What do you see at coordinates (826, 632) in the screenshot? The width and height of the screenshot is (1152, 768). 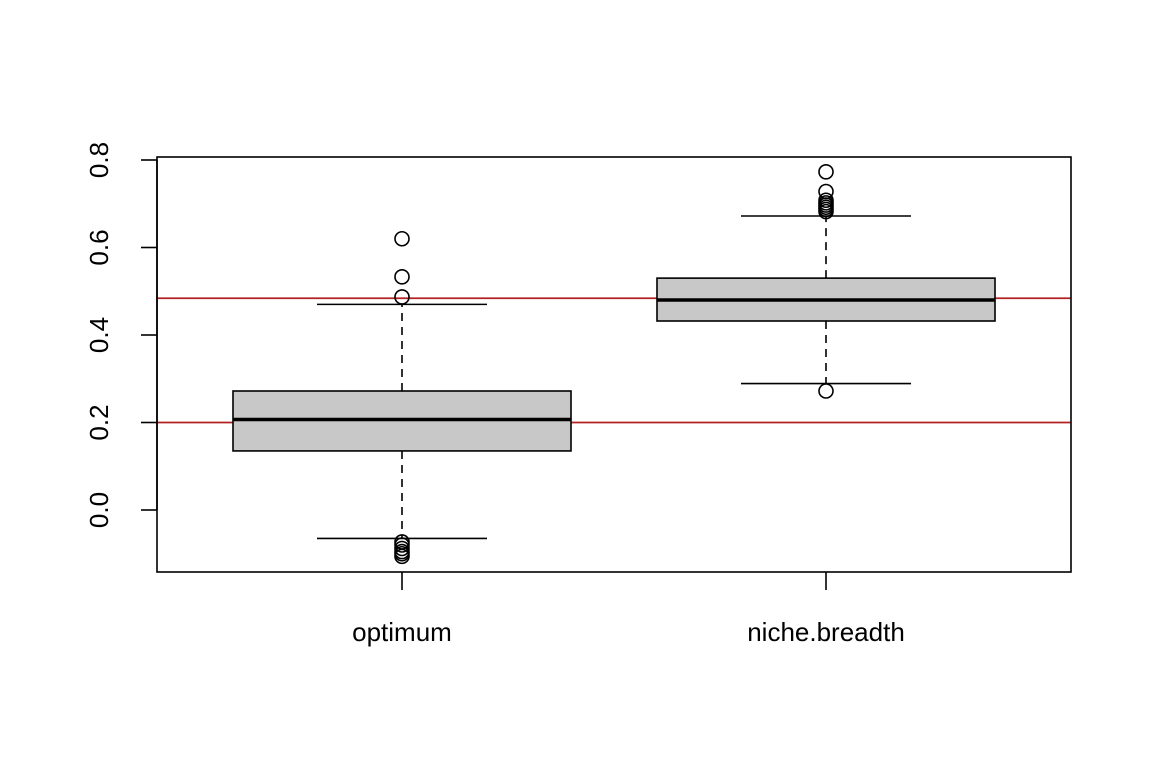 I see `x-tick-label: niche.breadth` at bounding box center [826, 632].